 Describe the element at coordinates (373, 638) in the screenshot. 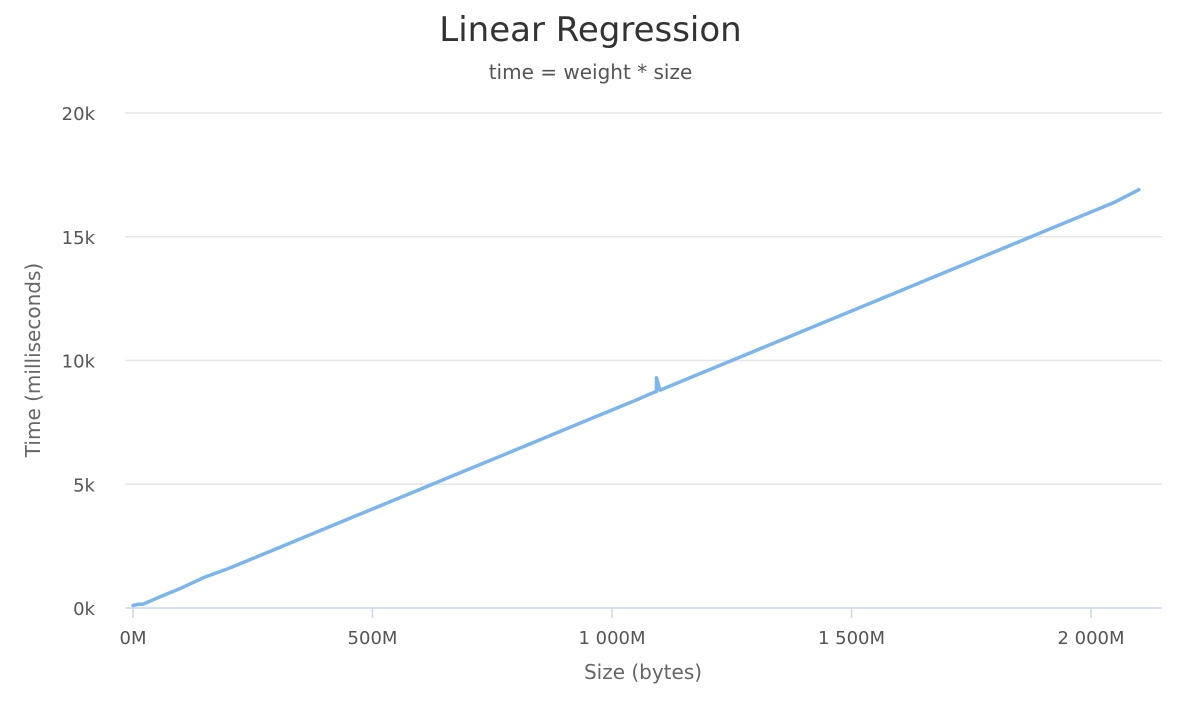

I see `x-tick-label: 500M` at that location.